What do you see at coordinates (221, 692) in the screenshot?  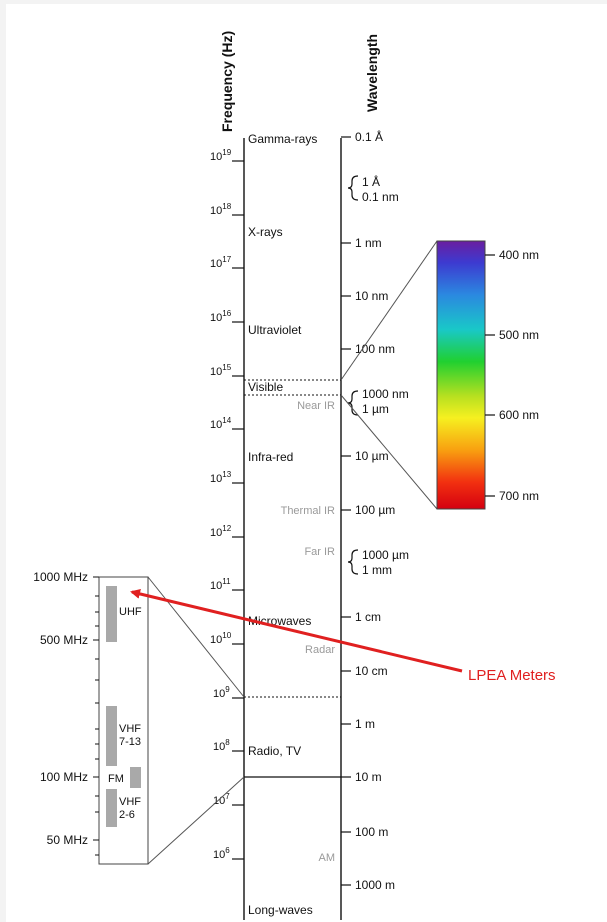 I see `freq-label: 109` at bounding box center [221, 692].